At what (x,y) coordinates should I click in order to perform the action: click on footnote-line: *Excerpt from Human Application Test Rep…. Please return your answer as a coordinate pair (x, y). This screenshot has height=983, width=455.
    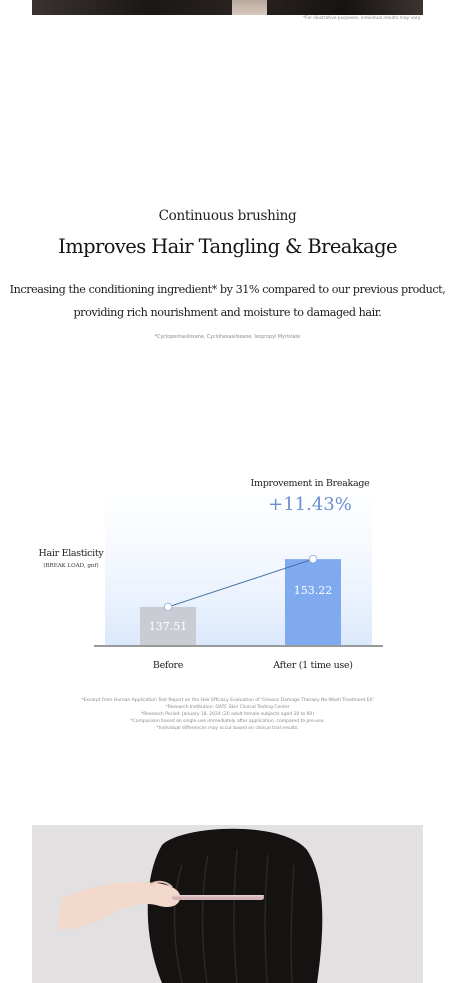
    Looking at the image, I should click on (227, 700).